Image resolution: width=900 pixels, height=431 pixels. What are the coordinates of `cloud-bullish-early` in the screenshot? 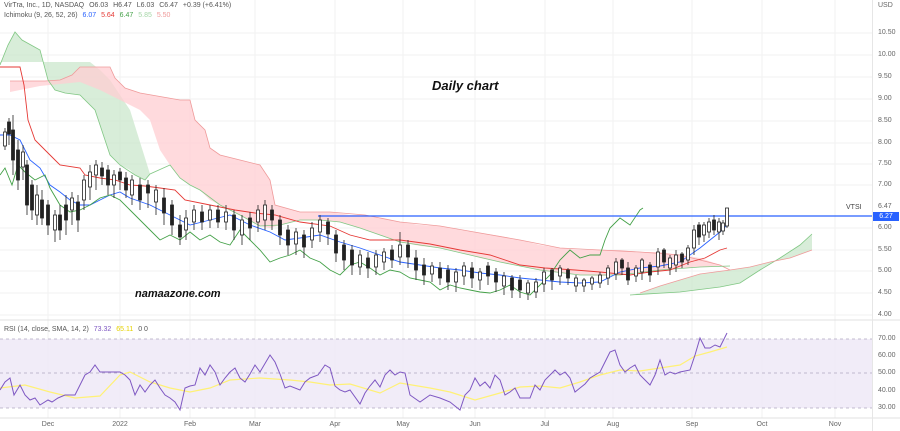 It's located at (75, 106).